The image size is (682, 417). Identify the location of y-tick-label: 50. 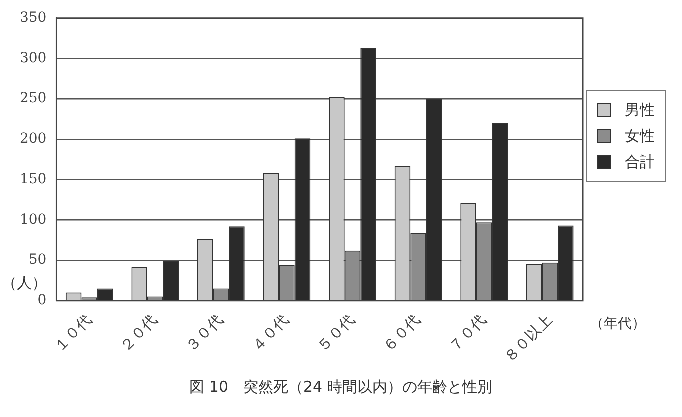
(37, 260).